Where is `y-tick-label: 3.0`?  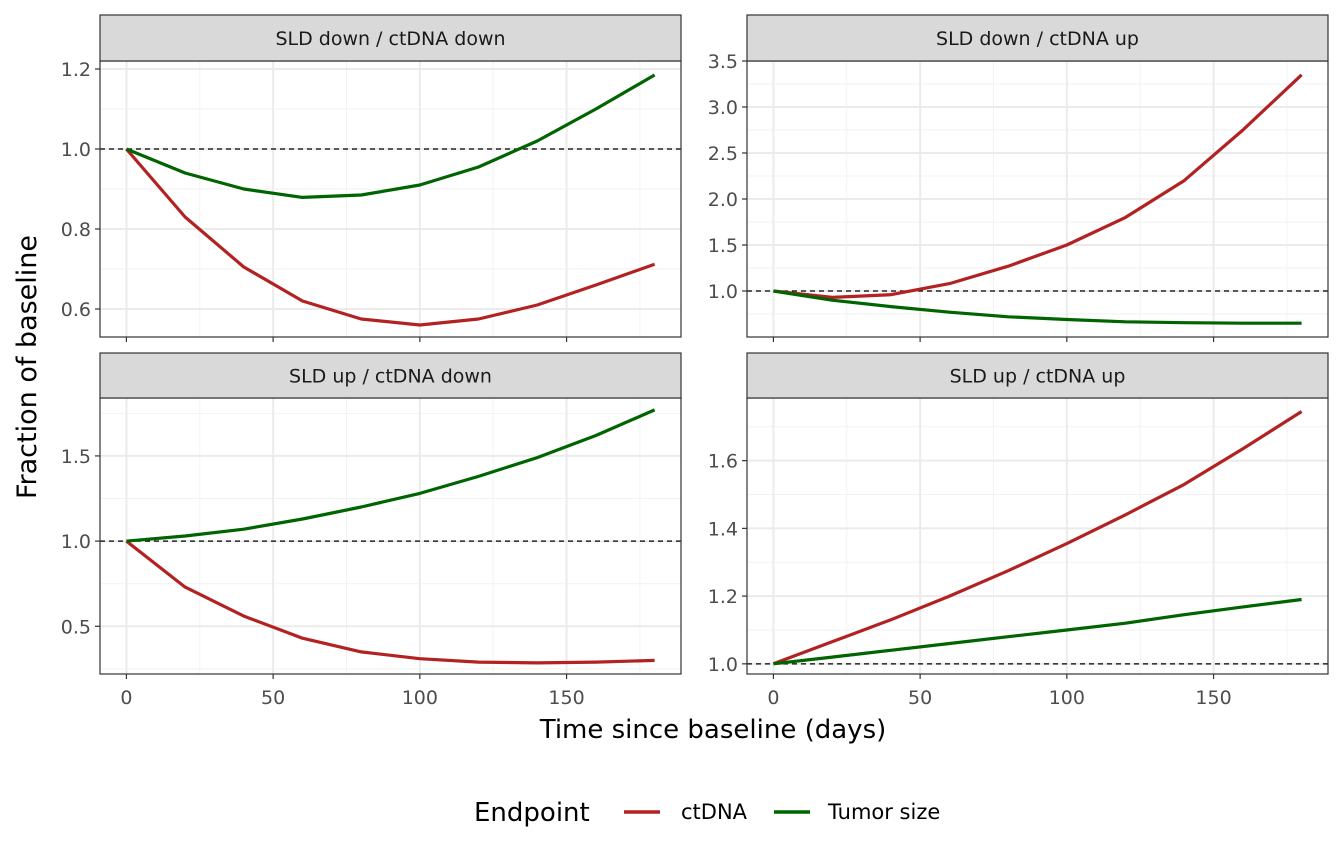
y-tick-label: 3.0 is located at coordinates (723, 108).